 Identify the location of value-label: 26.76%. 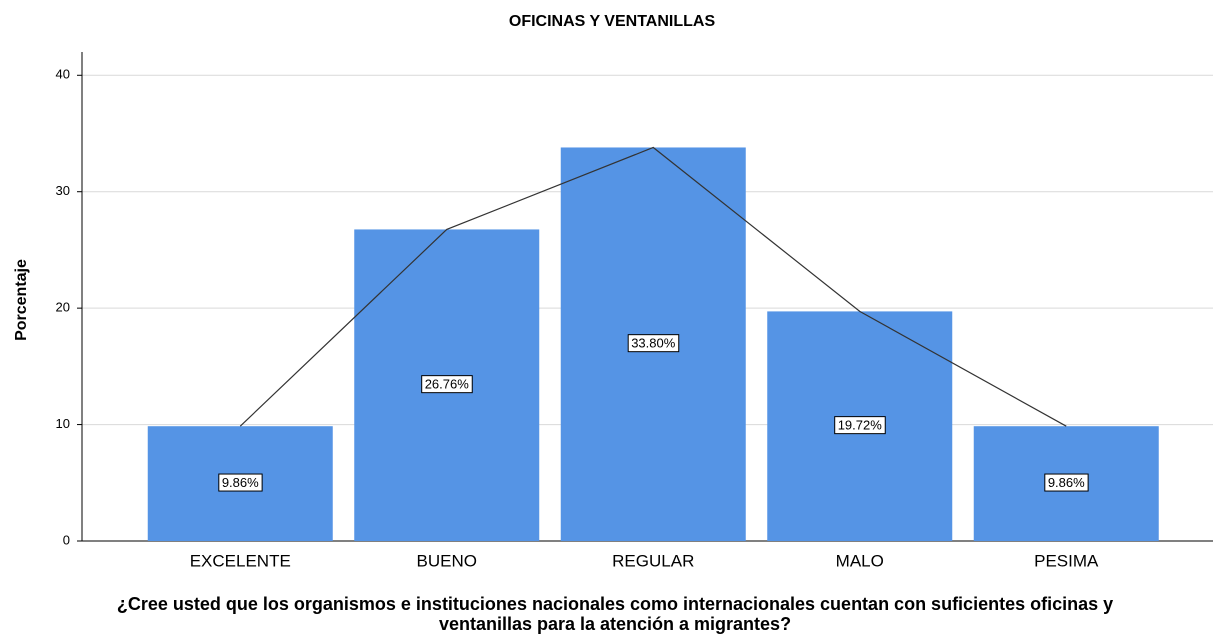
(447, 384).